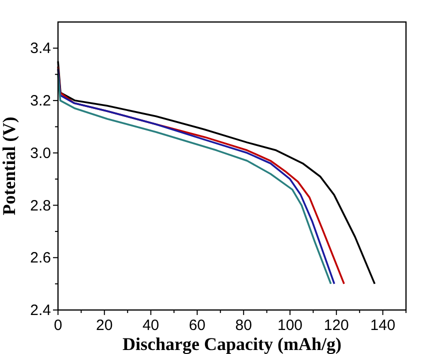 This screenshot has height=354, width=424. What do you see at coordinates (40, 153) in the screenshot?
I see `y-tick-label: 3.0` at bounding box center [40, 153].